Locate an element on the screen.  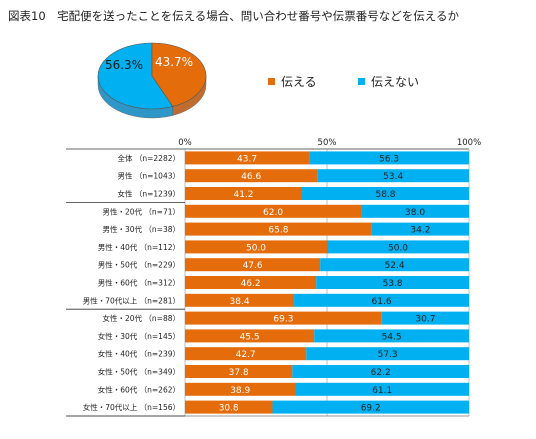
data-label-tell: 47.6 is located at coordinates (253, 266).